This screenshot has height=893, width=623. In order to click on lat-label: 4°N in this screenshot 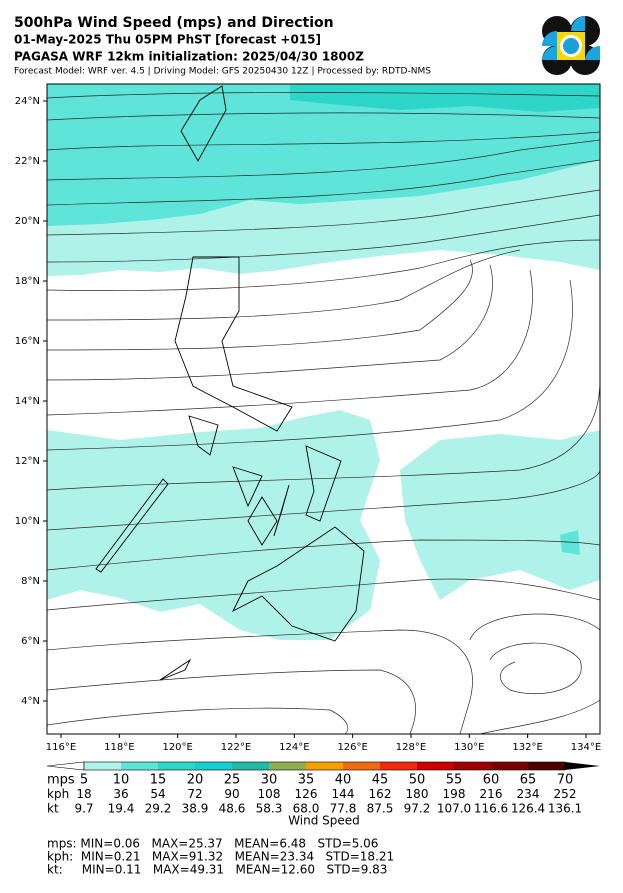, I will do `click(30, 701)`.